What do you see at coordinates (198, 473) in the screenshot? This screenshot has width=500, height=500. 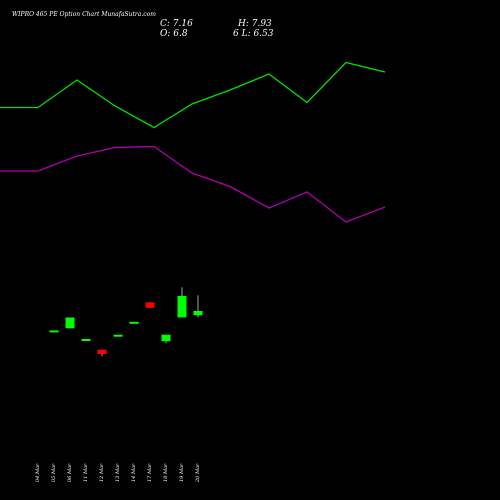 I see `x-tick-label: 20 Mar` at bounding box center [198, 473].